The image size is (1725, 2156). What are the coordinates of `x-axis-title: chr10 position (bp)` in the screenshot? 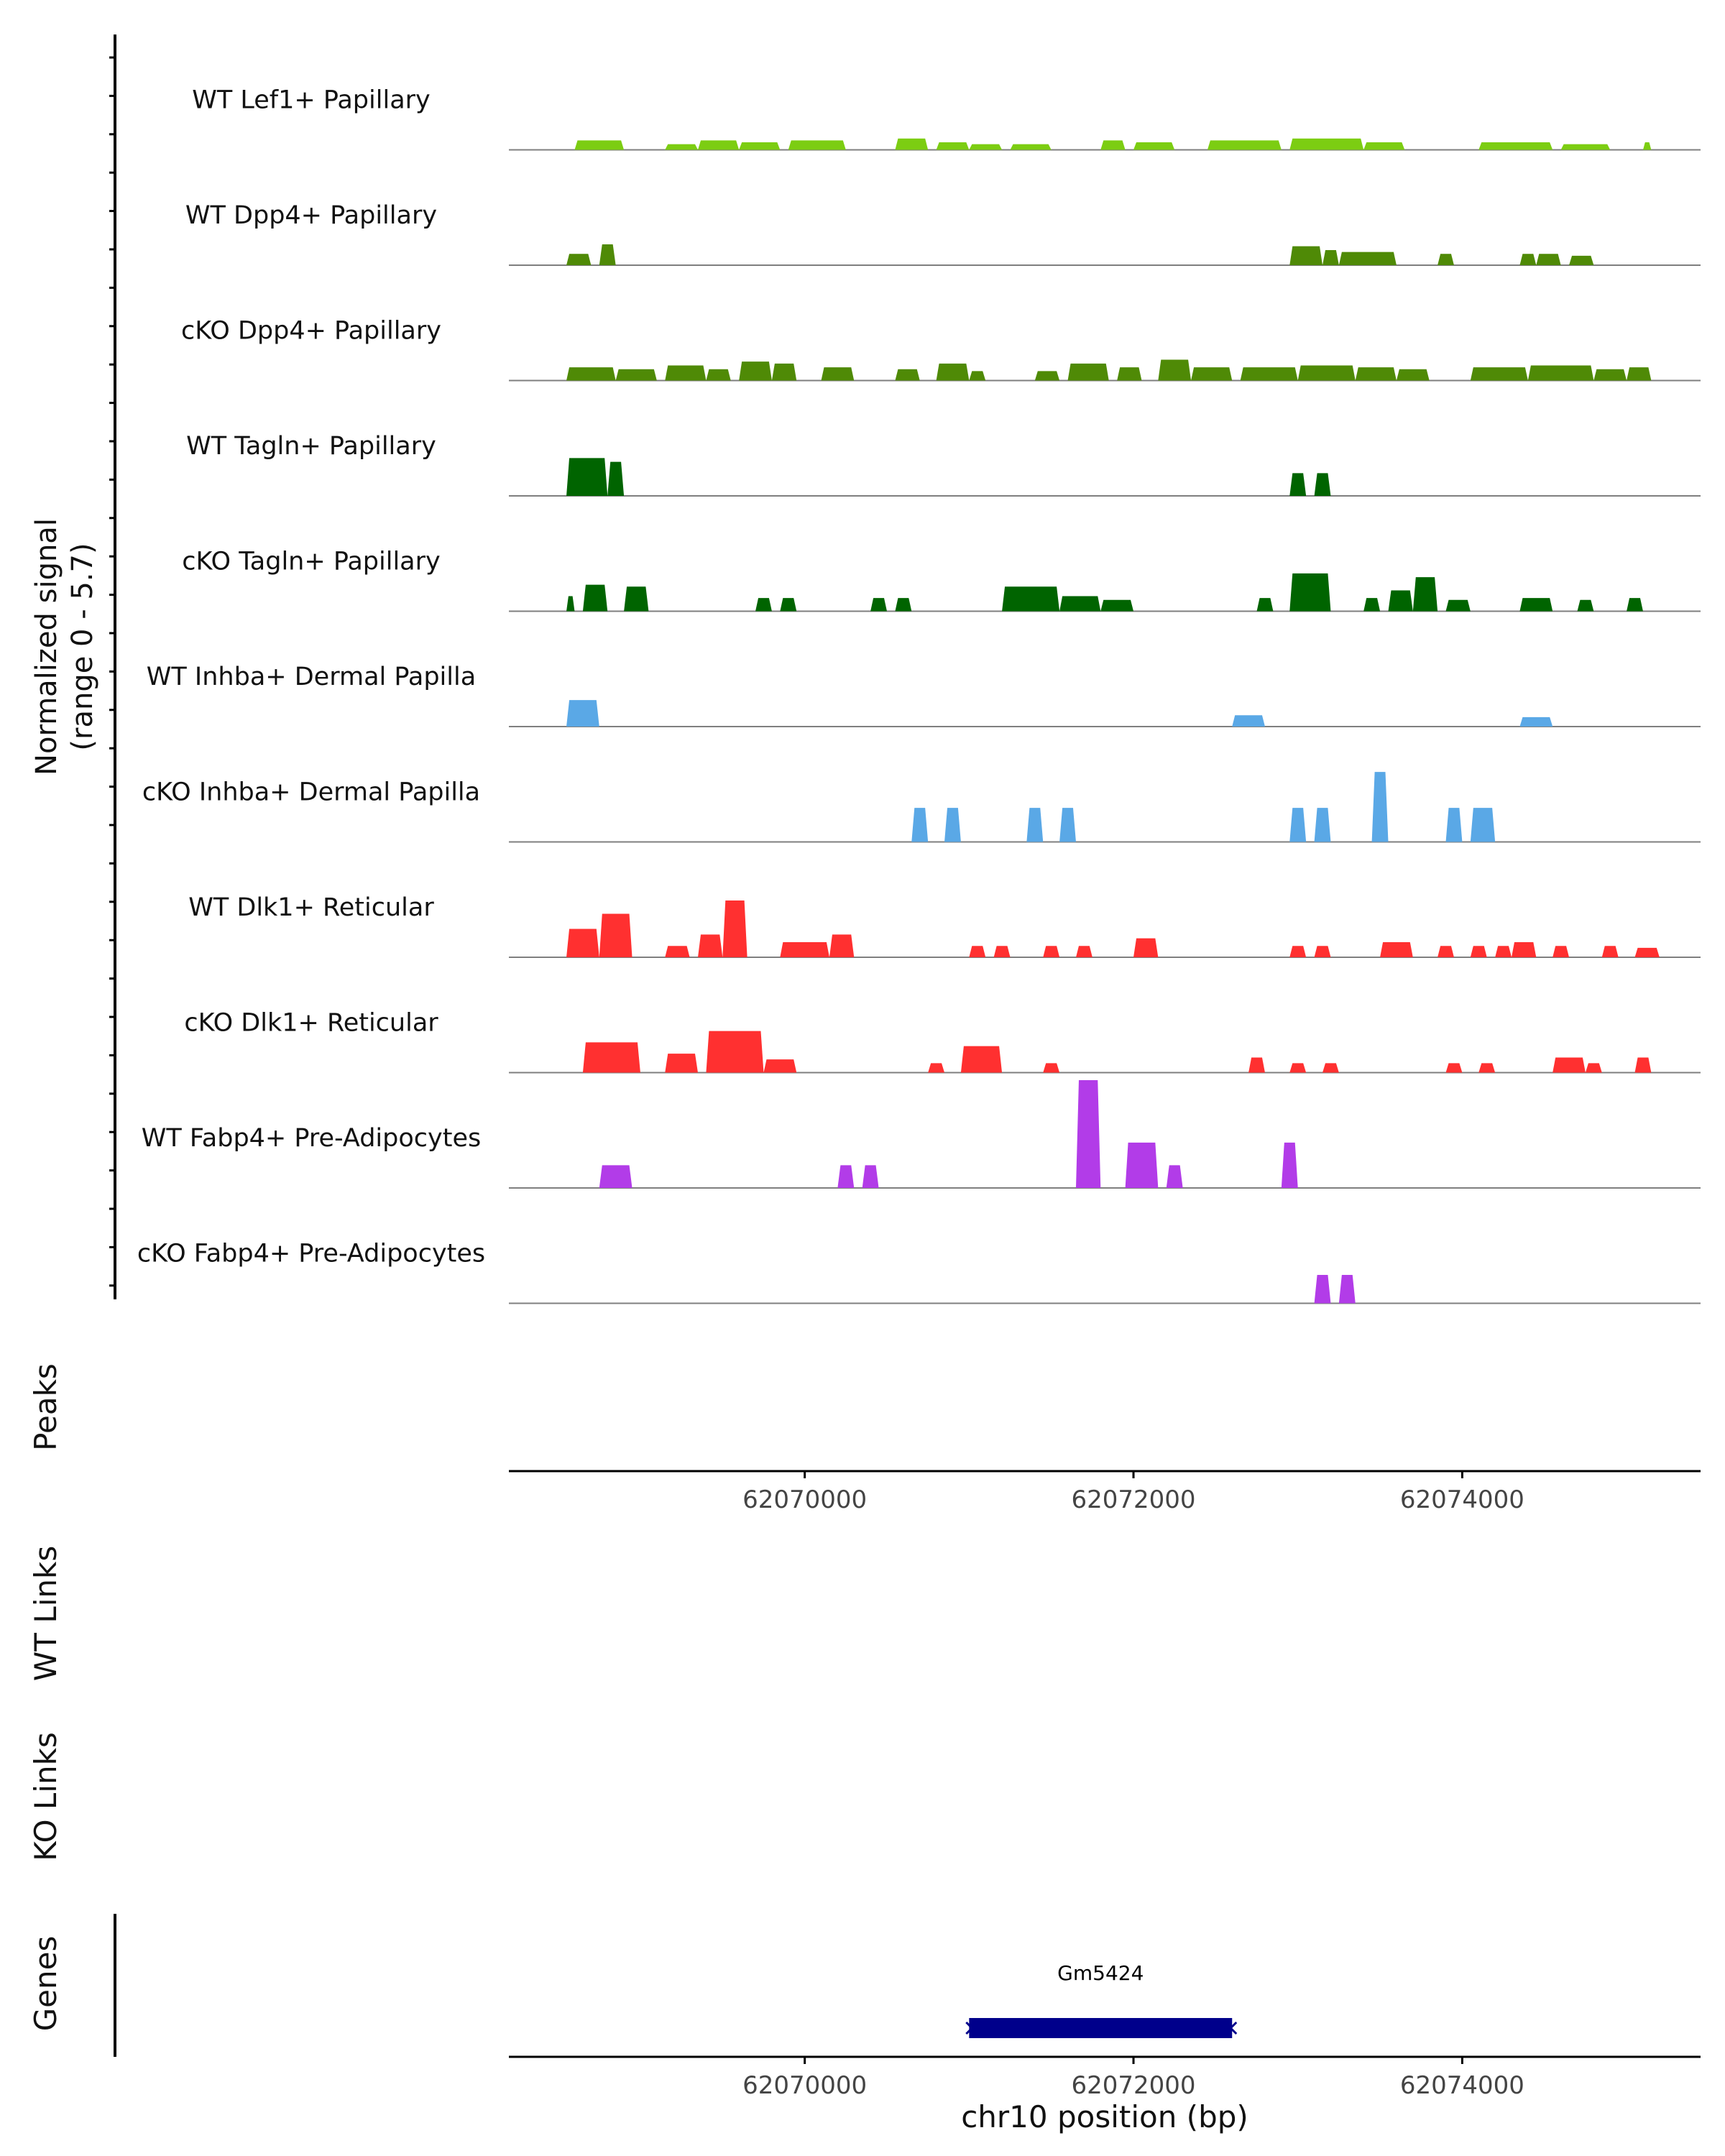 It's located at (1104, 2116).